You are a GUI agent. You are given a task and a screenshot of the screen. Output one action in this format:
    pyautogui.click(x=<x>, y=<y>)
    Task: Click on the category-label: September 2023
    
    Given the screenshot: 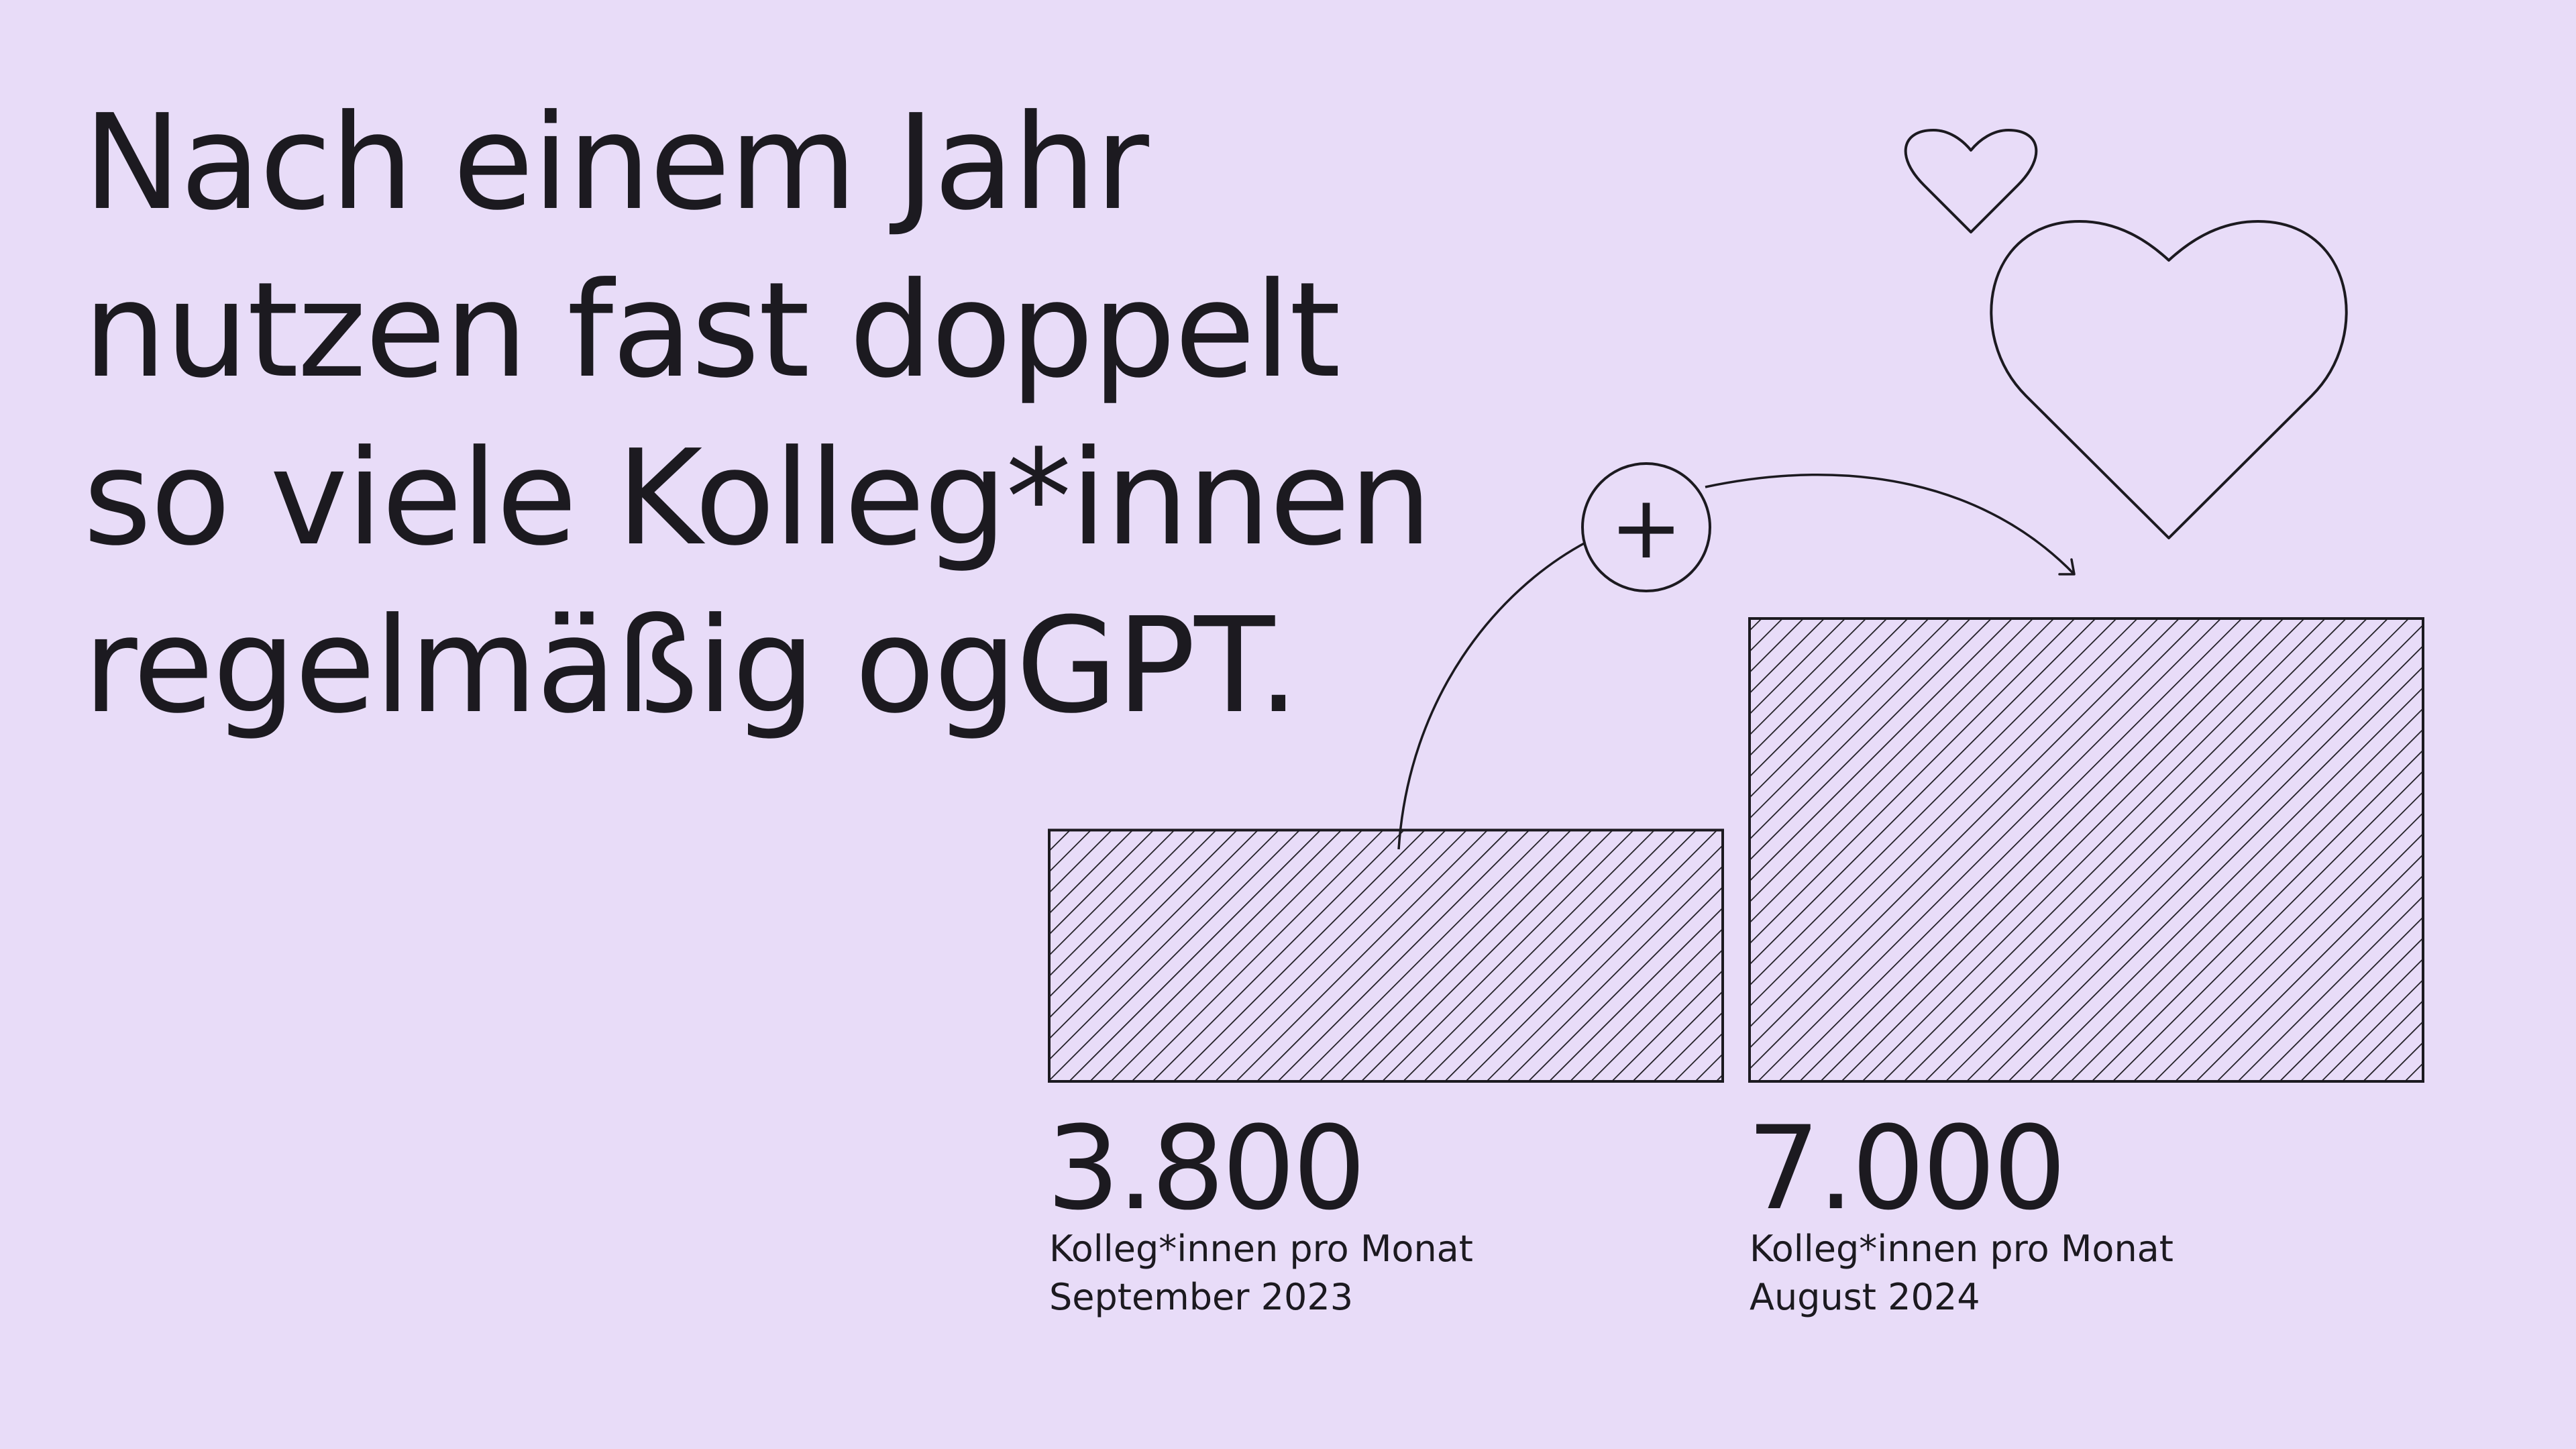 What is the action you would take?
    pyautogui.click(x=1201, y=1297)
    